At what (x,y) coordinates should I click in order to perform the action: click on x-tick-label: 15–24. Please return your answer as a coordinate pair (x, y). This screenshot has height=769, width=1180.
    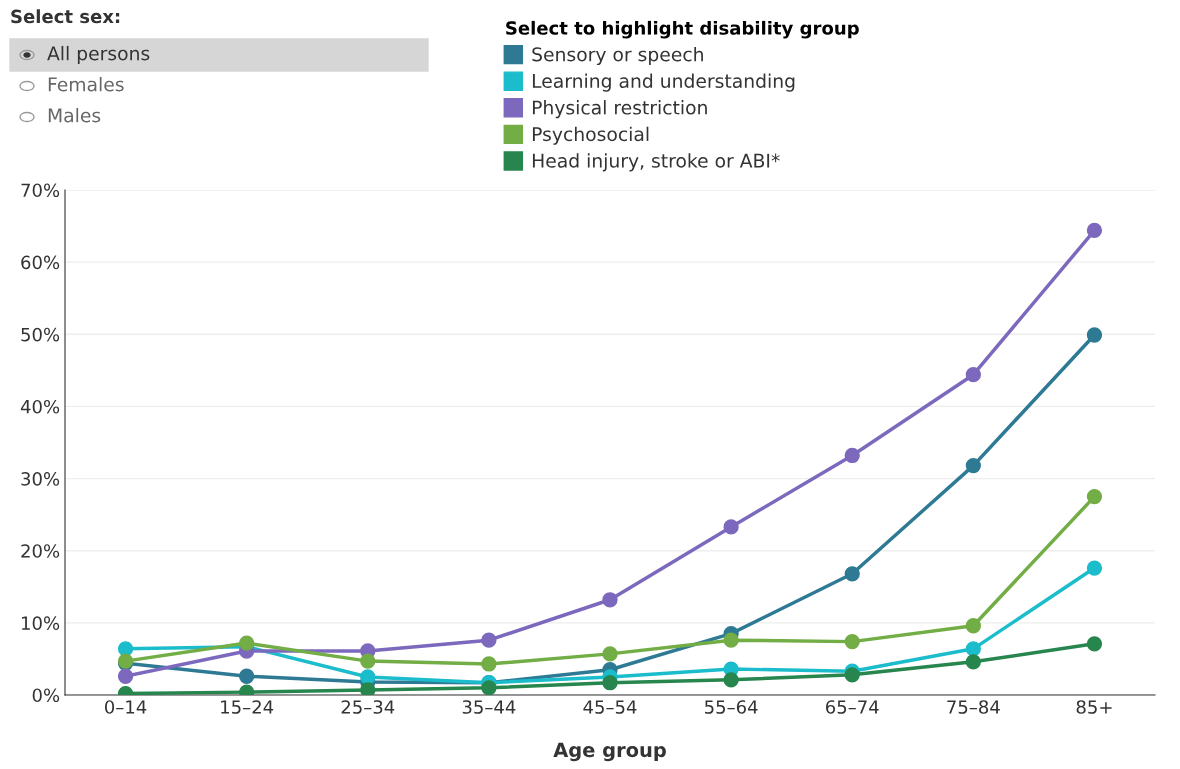
    Looking at the image, I should click on (247, 707).